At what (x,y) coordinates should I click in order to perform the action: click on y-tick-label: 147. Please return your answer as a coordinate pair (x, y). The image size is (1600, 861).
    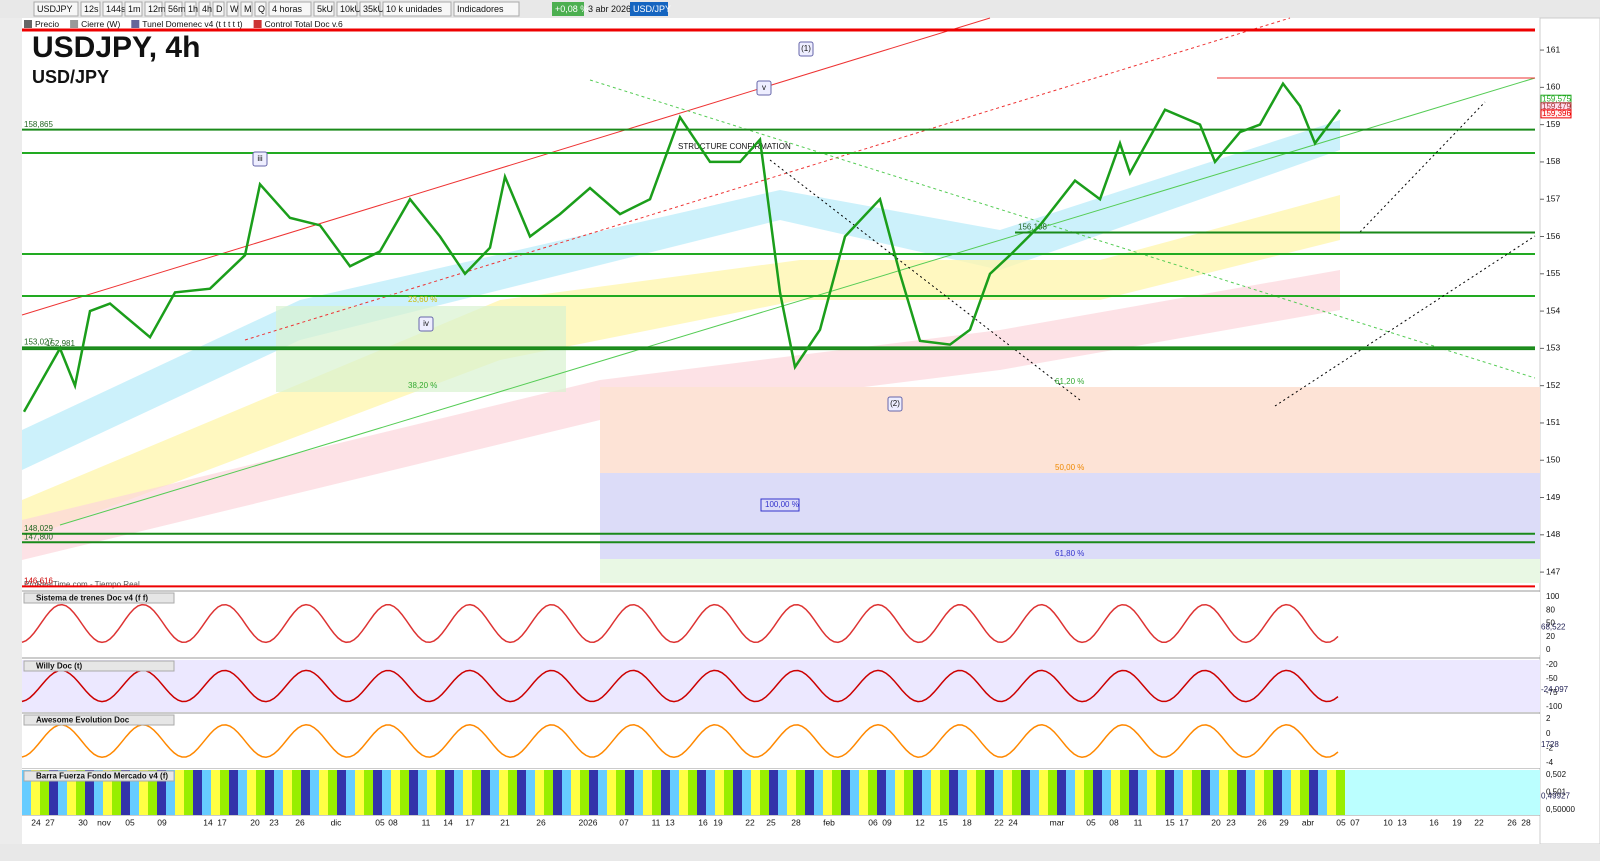
    Looking at the image, I should click on (1553, 571).